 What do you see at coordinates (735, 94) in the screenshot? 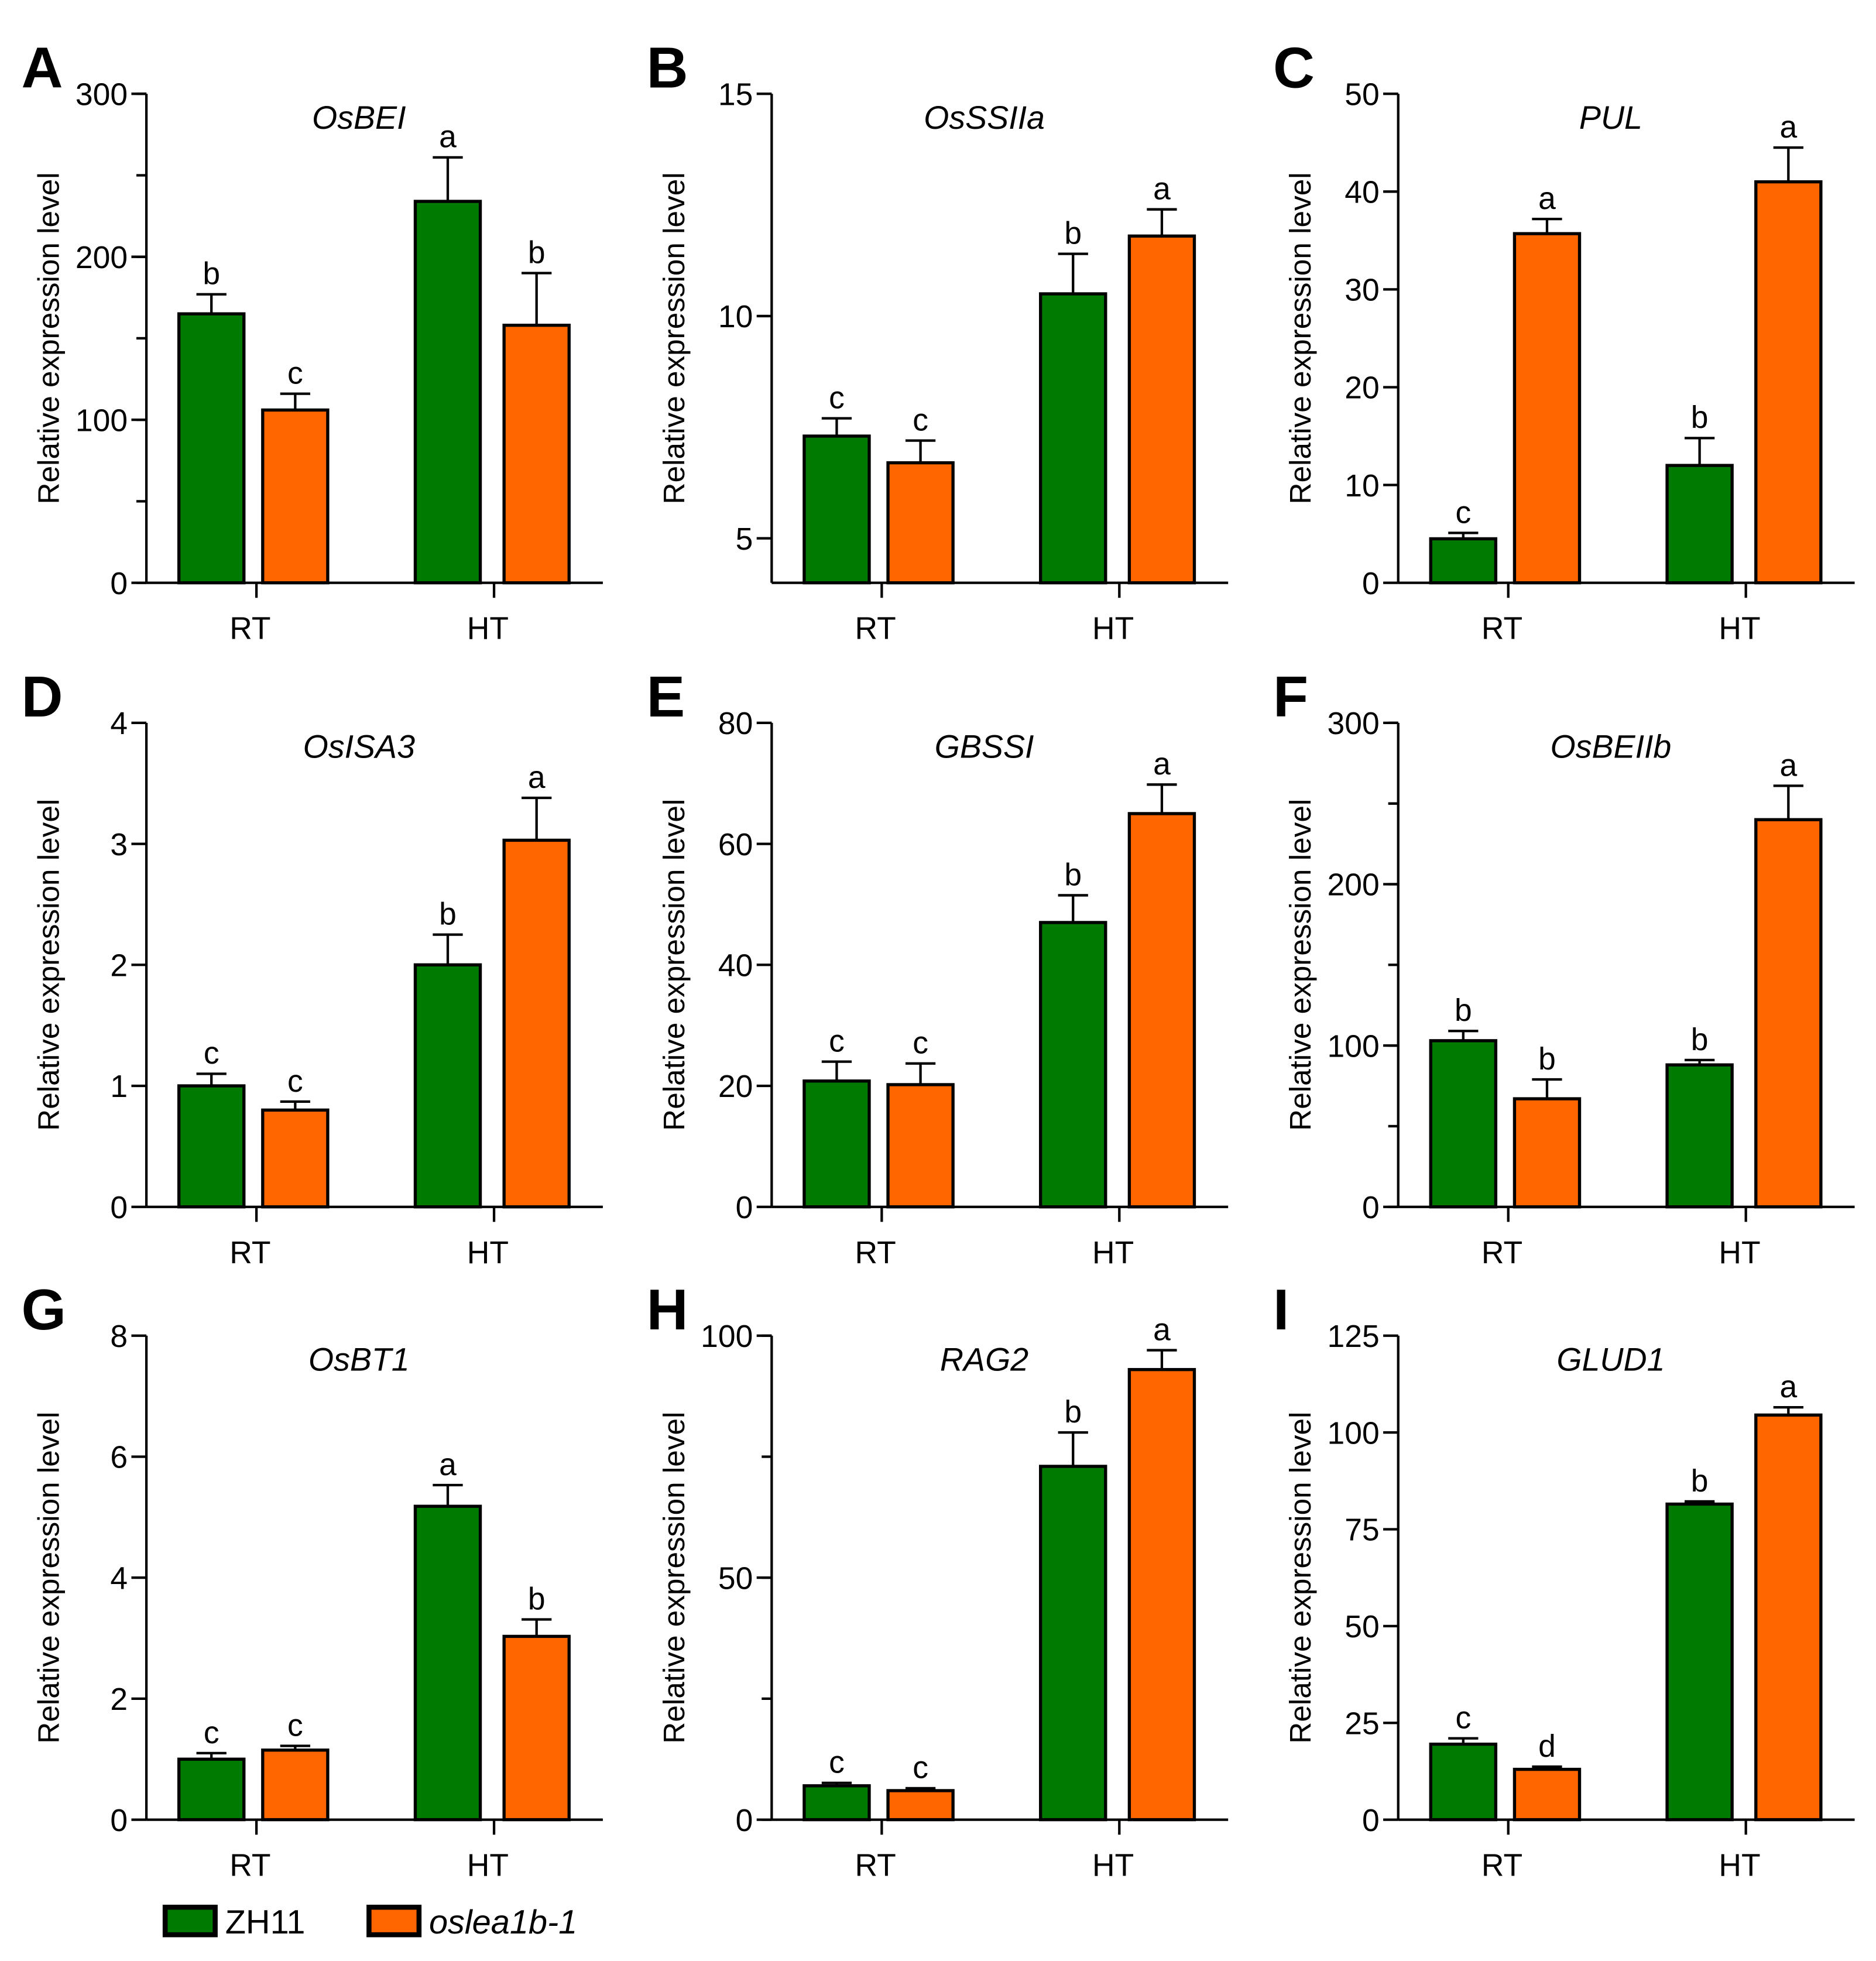
I see `y-tick-label: 15` at bounding box center [735, 94].